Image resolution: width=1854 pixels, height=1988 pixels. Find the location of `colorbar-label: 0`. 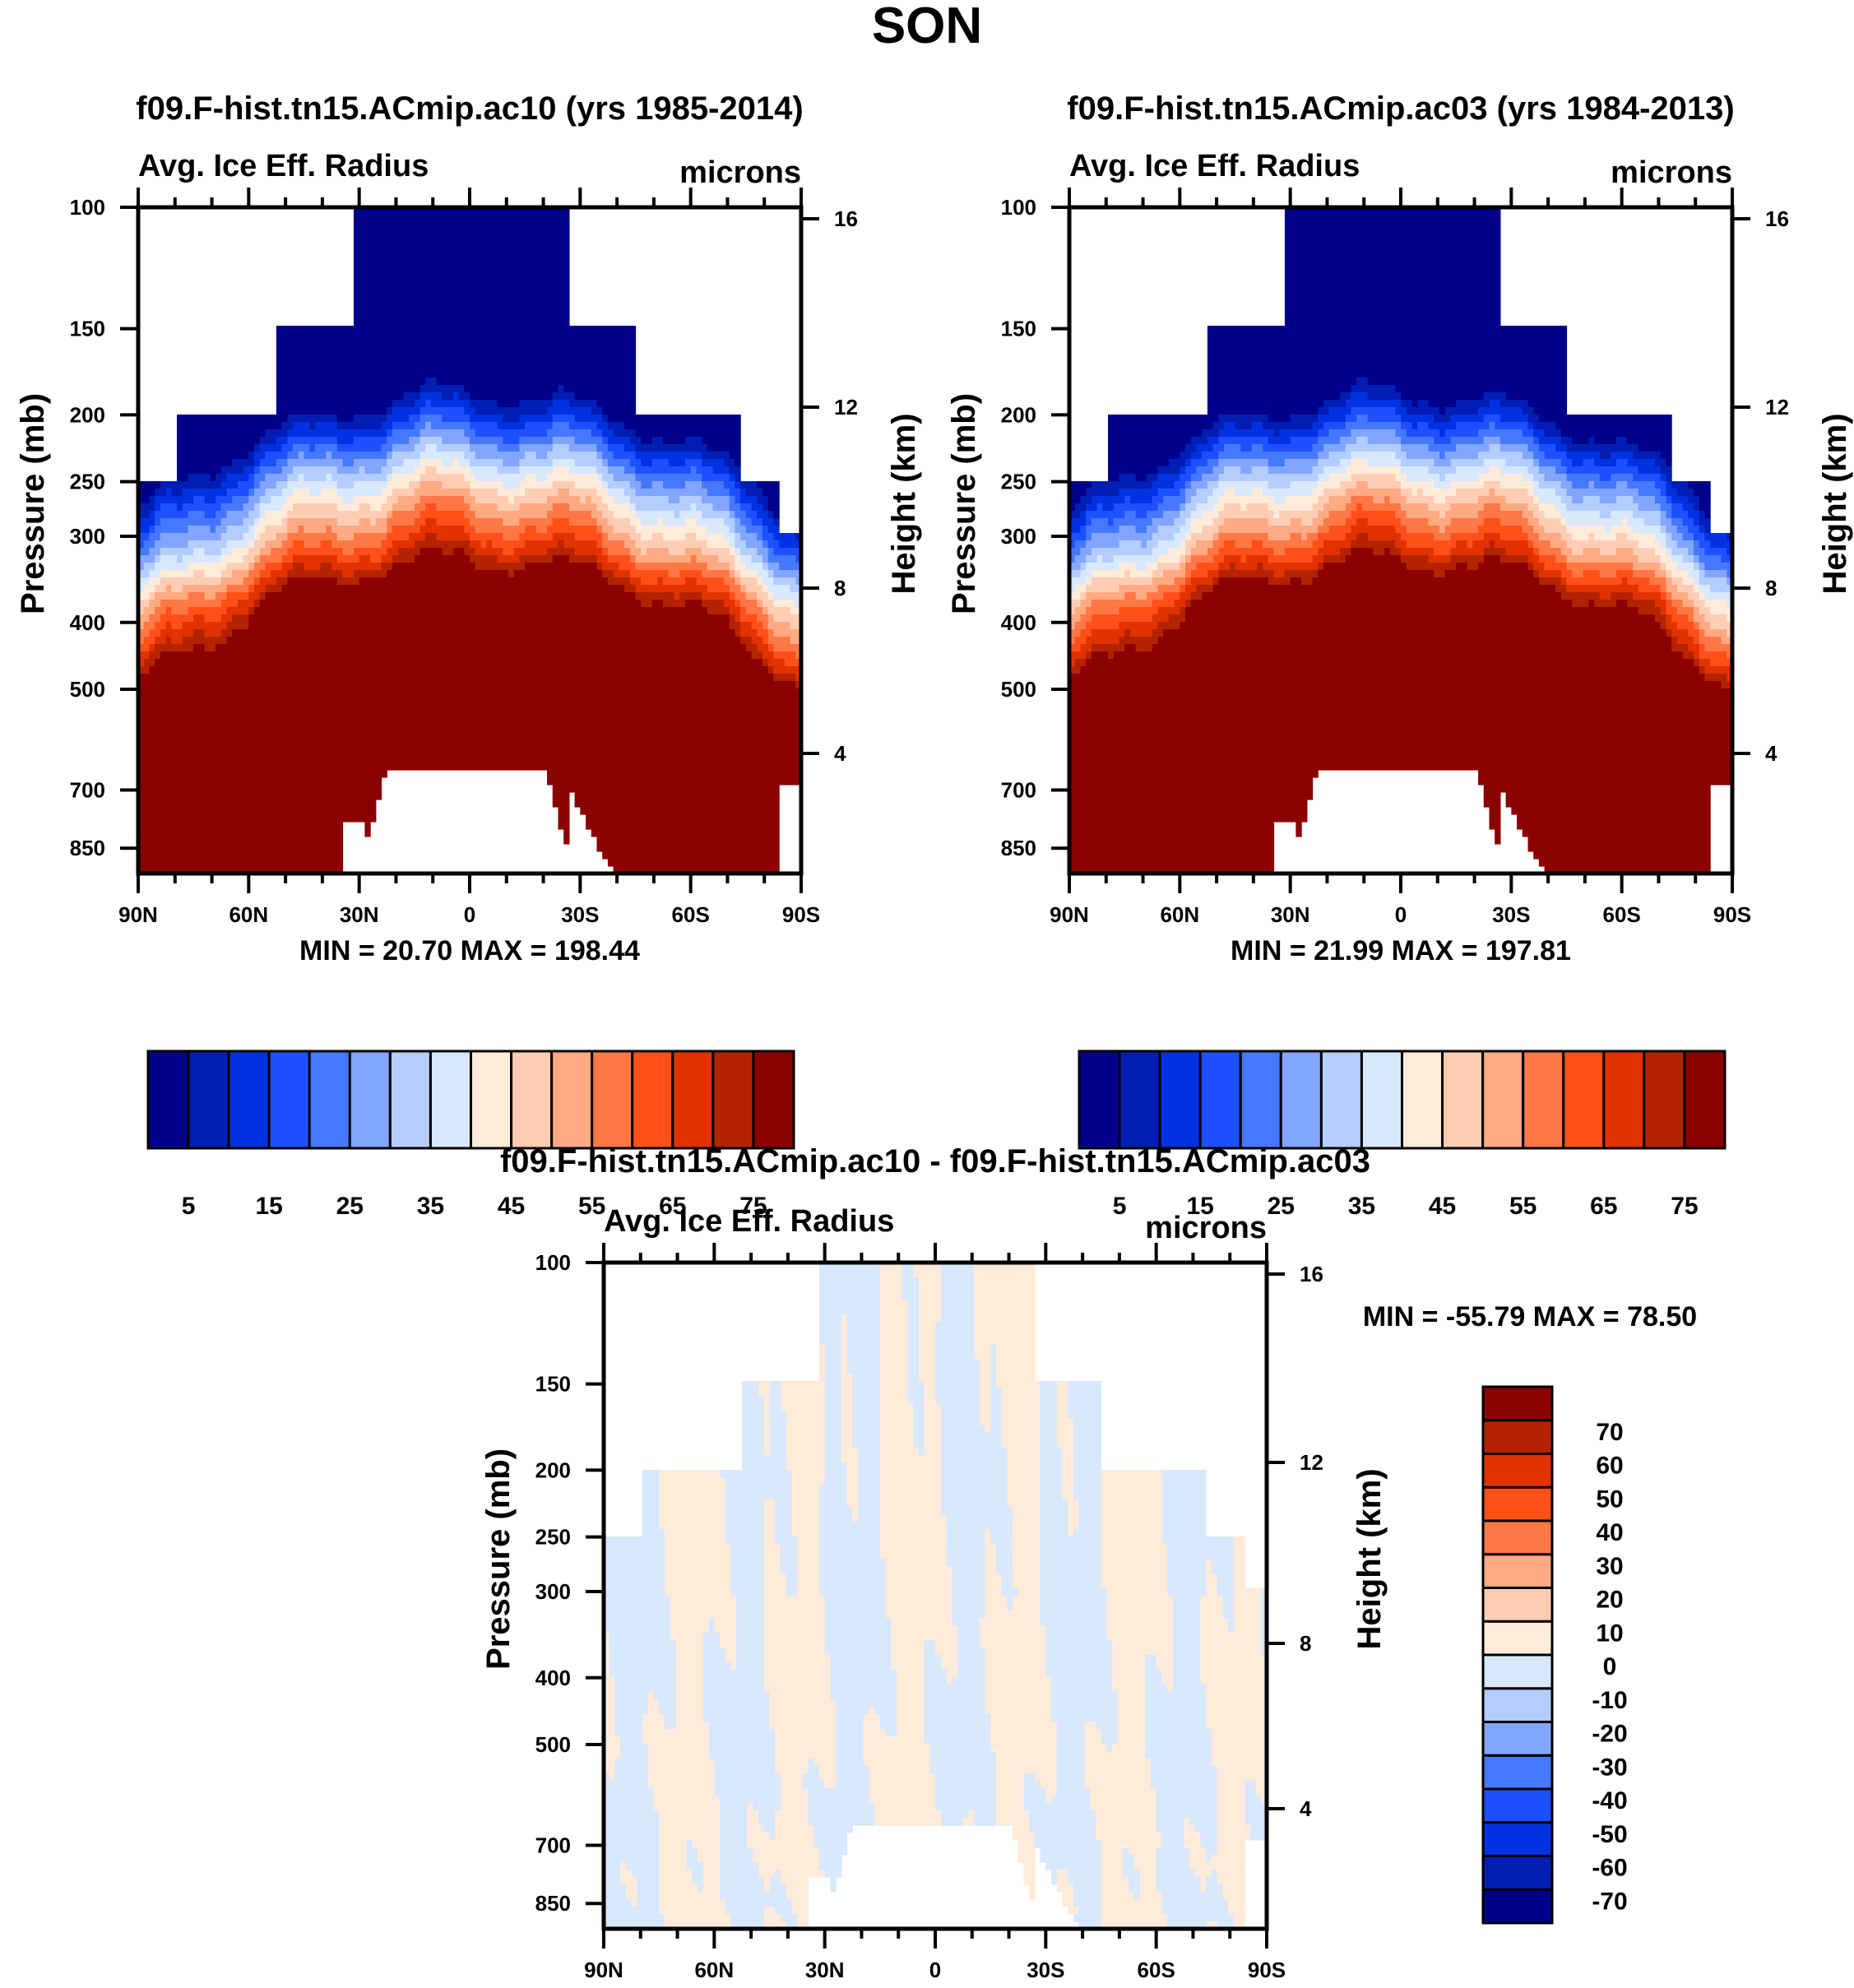

colorbar-label: 0 is located at coordinates (1610, 1667).